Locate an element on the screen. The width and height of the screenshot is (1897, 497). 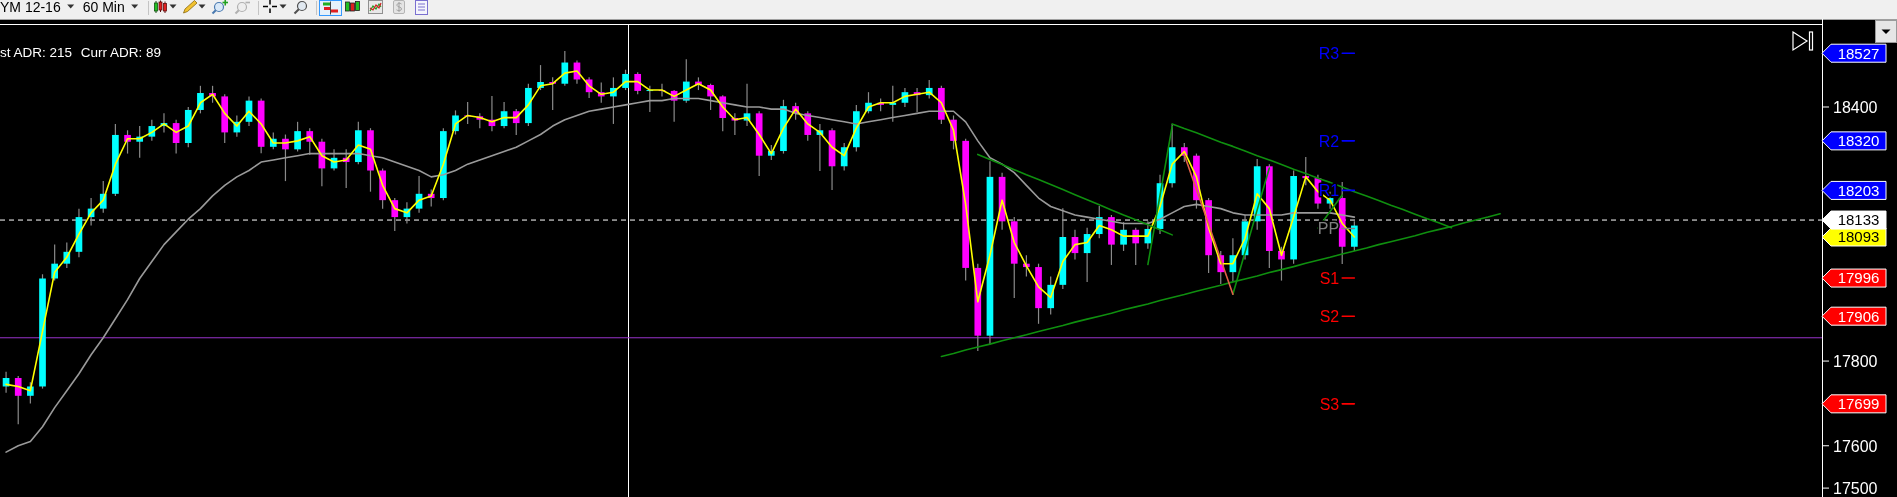
text: 17906 is located at coordinates (1858, 316).